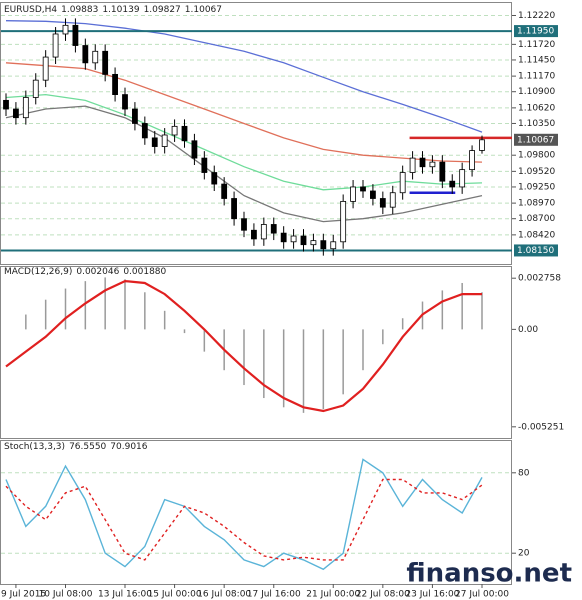 Image resolution: width=582 pixels, height=600 pixels. I want to click on y-tick-label: 0.002758, so click(539, 279).